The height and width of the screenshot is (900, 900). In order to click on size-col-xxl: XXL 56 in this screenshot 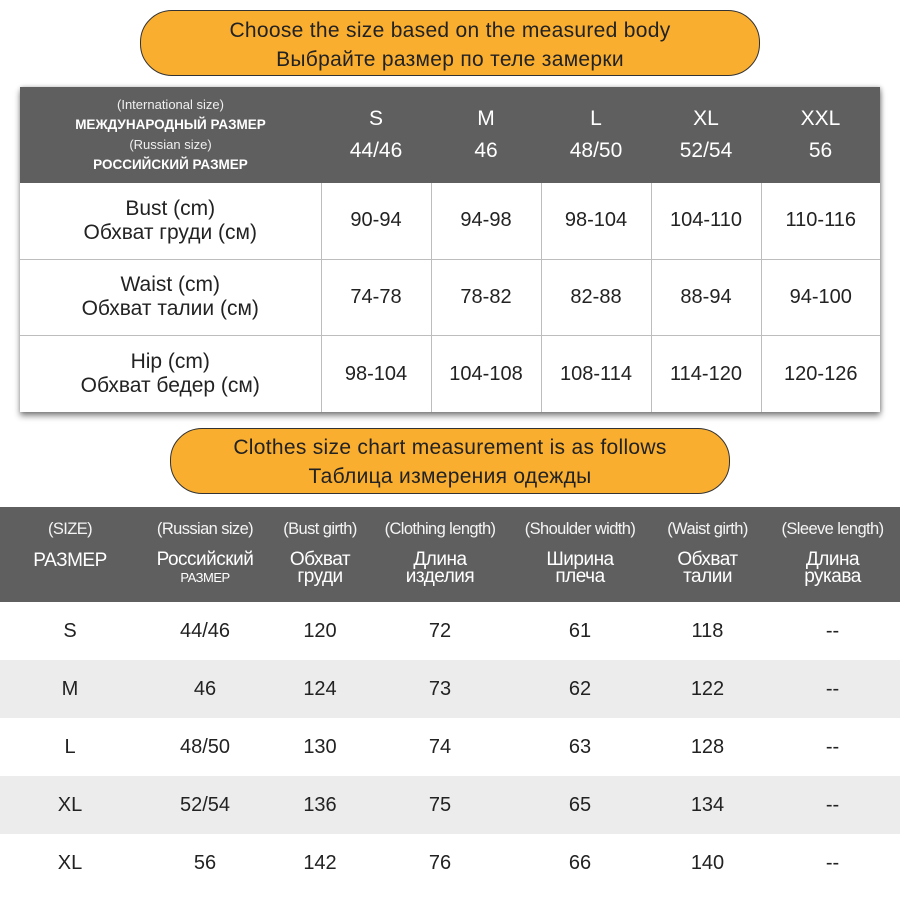, I will do `click(820, 134)`.